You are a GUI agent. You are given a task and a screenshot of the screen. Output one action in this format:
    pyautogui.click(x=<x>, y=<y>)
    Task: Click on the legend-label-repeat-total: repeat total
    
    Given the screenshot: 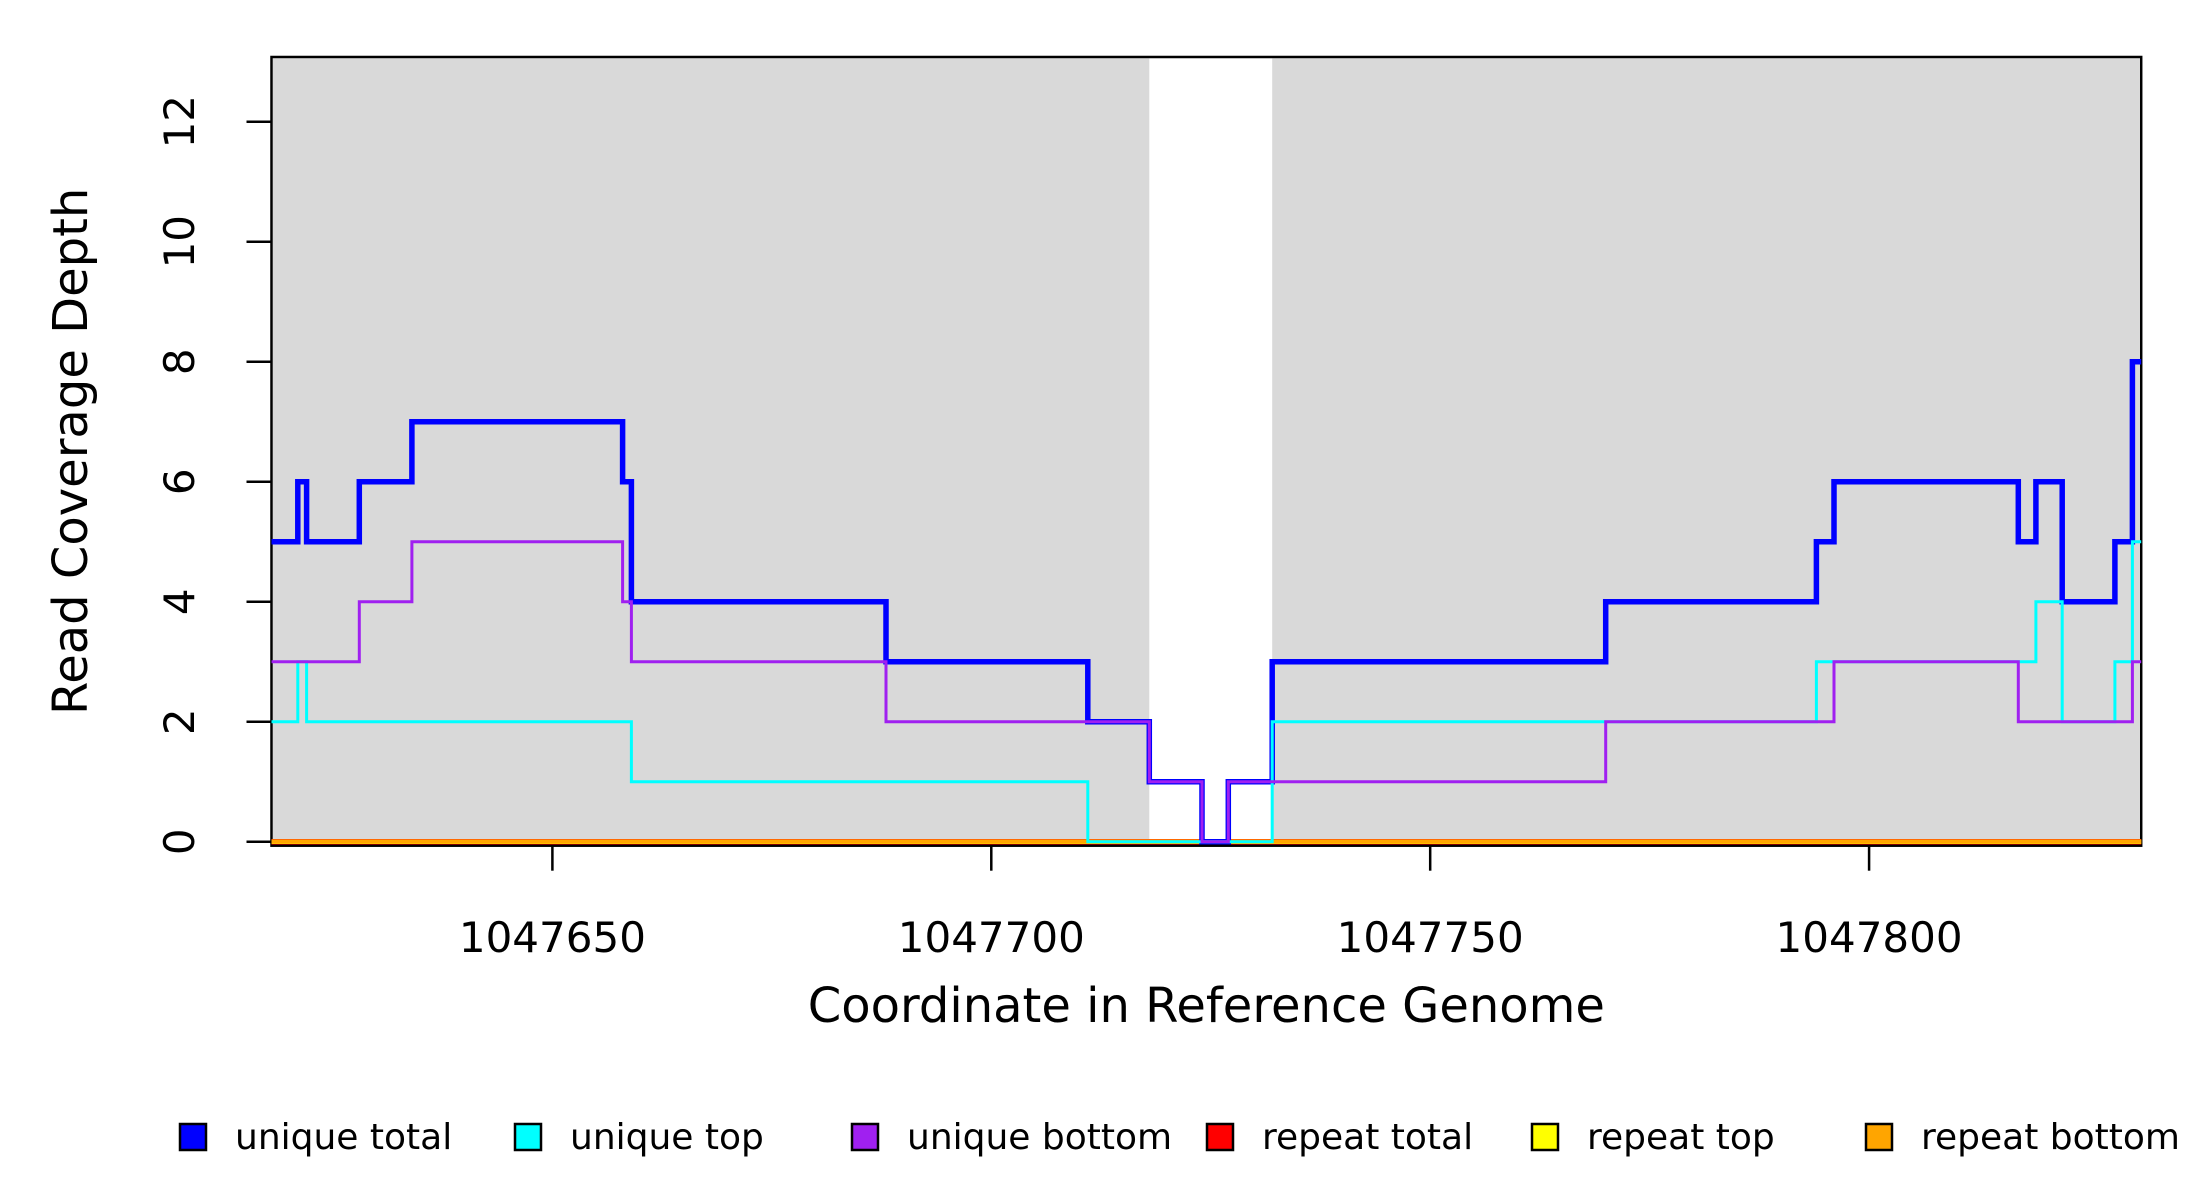 What is the action you would take?
    pyautogui.click(x=1367, y=1137)
    